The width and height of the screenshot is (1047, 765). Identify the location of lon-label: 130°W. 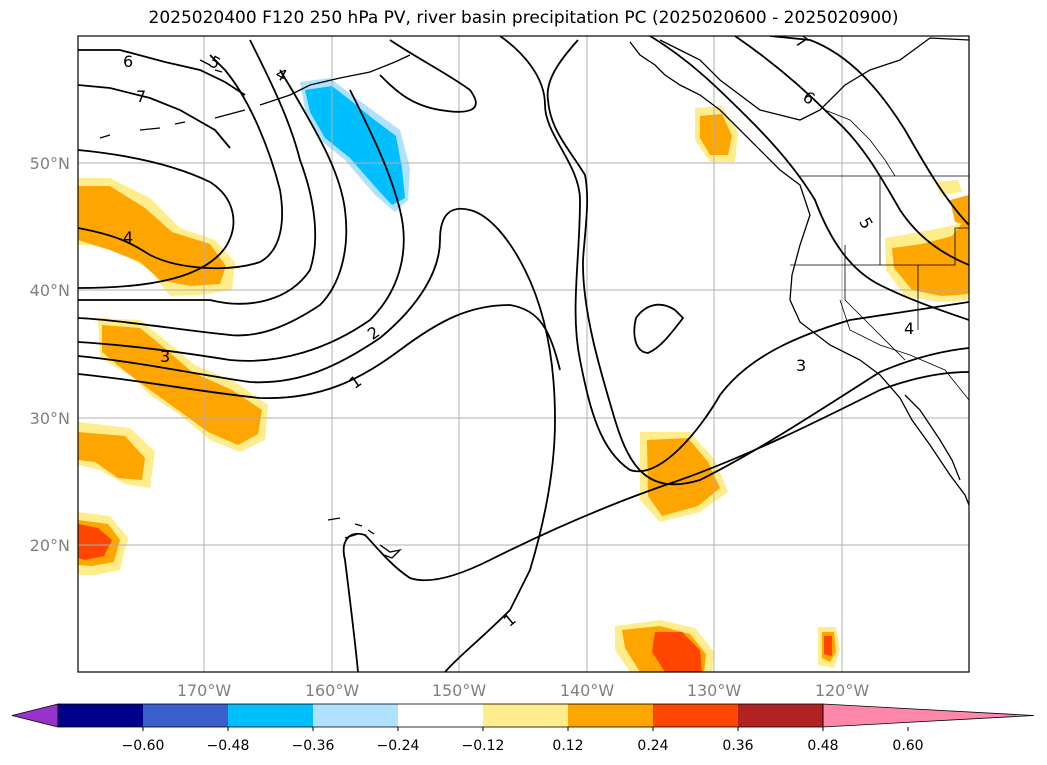
(714, 690).